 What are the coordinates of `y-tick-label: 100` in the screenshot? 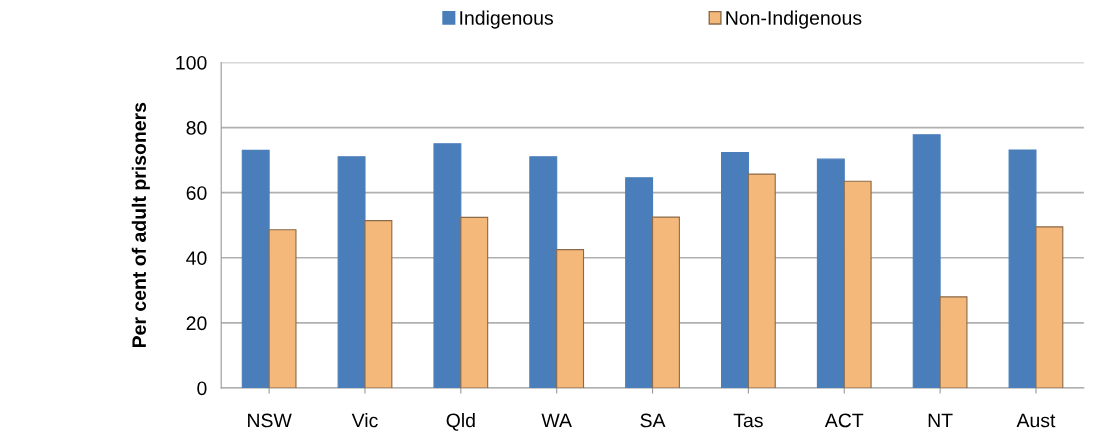 It's located at (191, 62).